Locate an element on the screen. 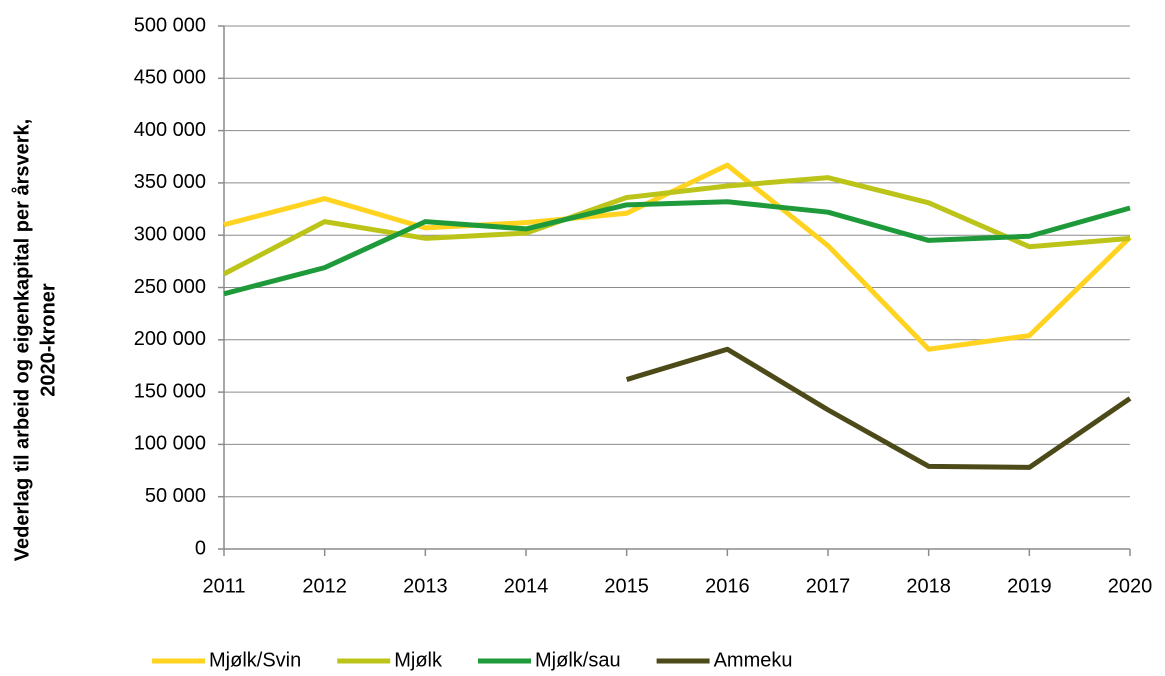  y-tick-label: 500 000 is located at coordinates (170, 25).